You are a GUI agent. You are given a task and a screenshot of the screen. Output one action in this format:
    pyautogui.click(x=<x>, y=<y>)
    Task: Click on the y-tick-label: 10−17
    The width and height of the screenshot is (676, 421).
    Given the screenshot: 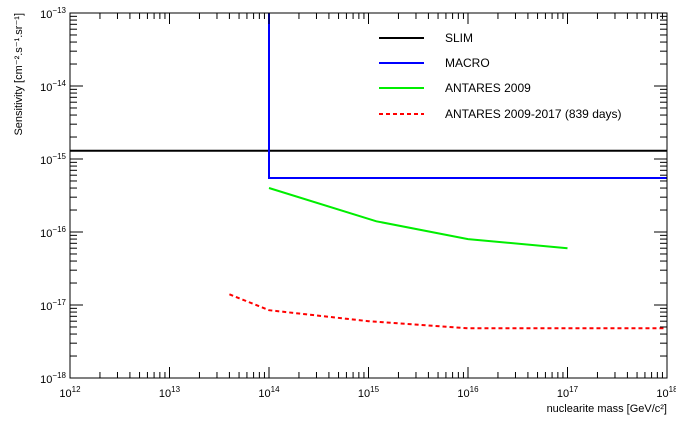 What is the action you would take?
    pyautogui.click(x=53, y=305)
    